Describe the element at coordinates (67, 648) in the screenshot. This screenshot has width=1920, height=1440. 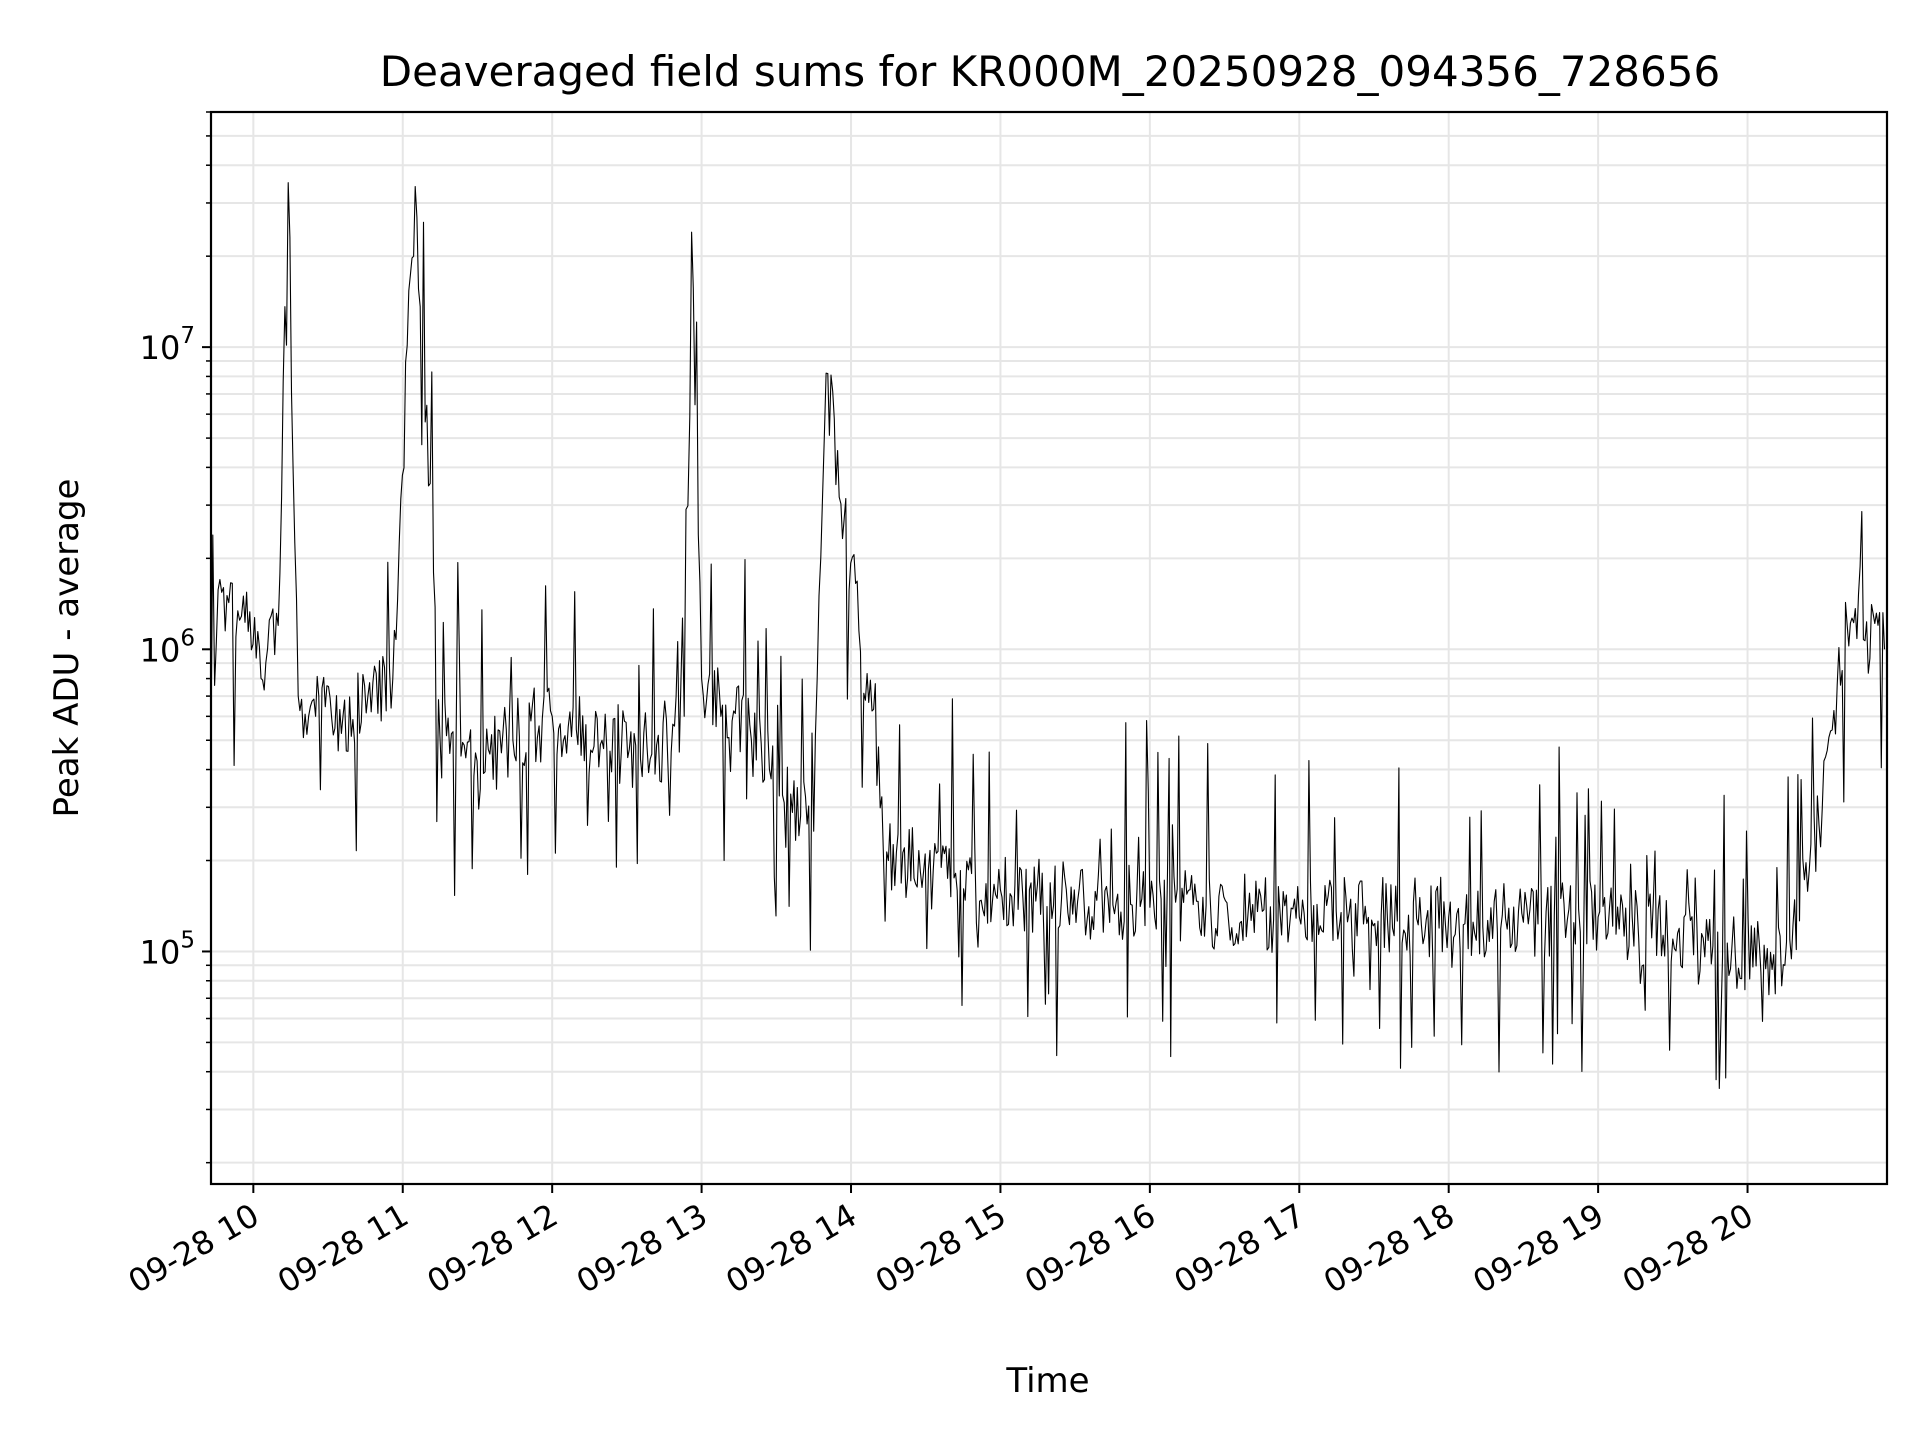
I see `y-axis-label: Peak ADU - average` at that location.